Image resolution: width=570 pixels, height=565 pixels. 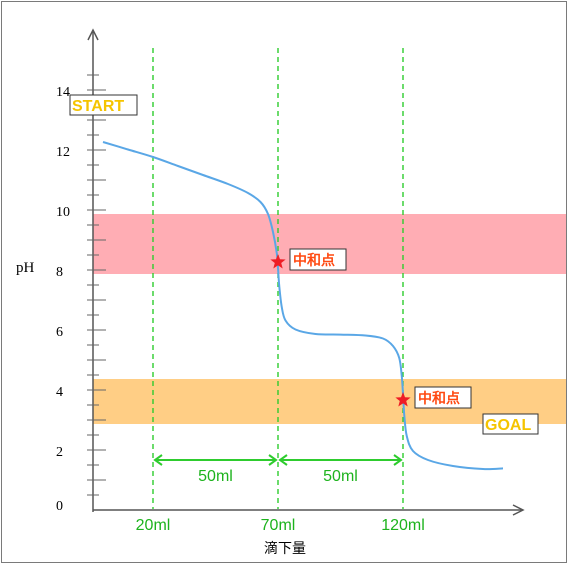 I want to click on x-axis-title: 滴下量, so click(x=285, y=548).